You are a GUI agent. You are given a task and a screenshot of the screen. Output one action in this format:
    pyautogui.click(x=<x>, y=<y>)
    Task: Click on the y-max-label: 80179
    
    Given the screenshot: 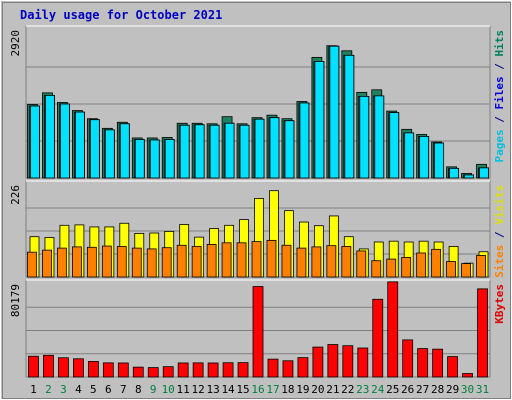 What is the action you would take?
    pyautogui.click(x=15, y=300)
    